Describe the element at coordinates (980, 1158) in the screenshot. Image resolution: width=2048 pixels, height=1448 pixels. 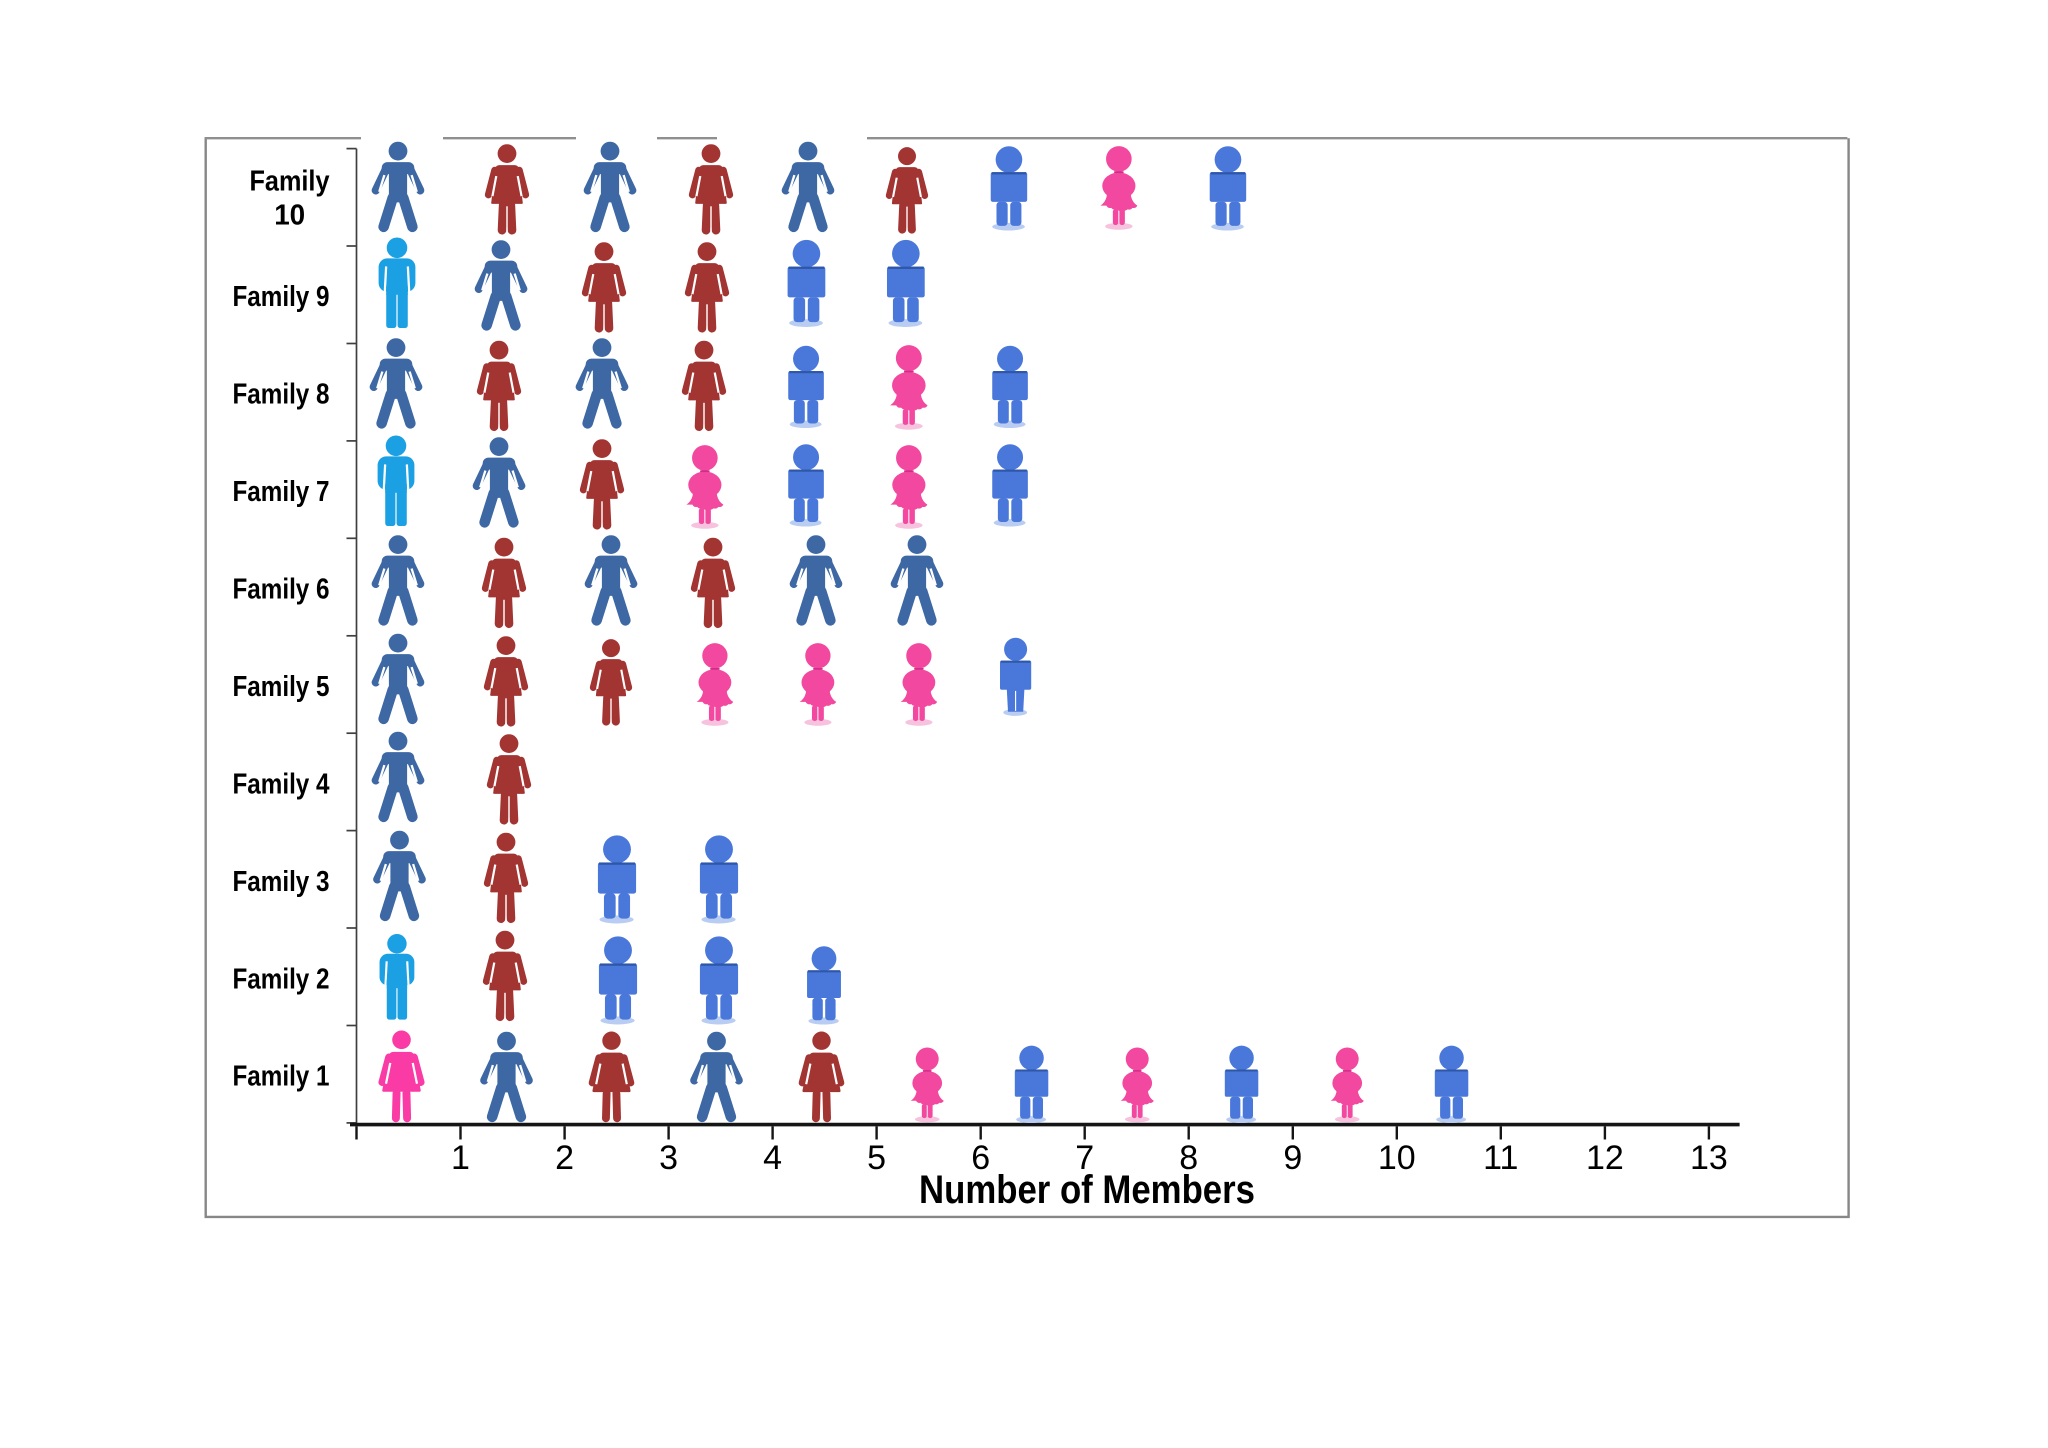
I see `svg-text: 6` at that location.